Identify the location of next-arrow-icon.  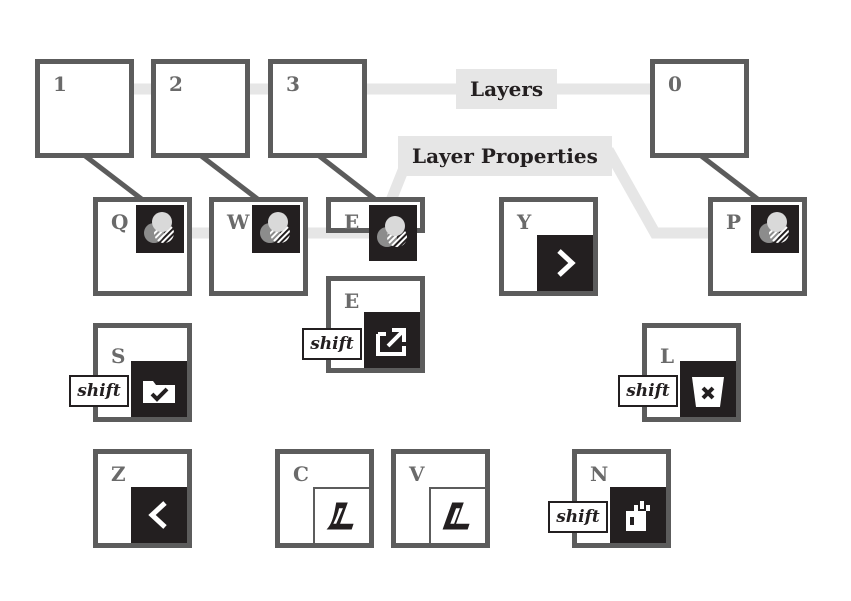
(565, 263).